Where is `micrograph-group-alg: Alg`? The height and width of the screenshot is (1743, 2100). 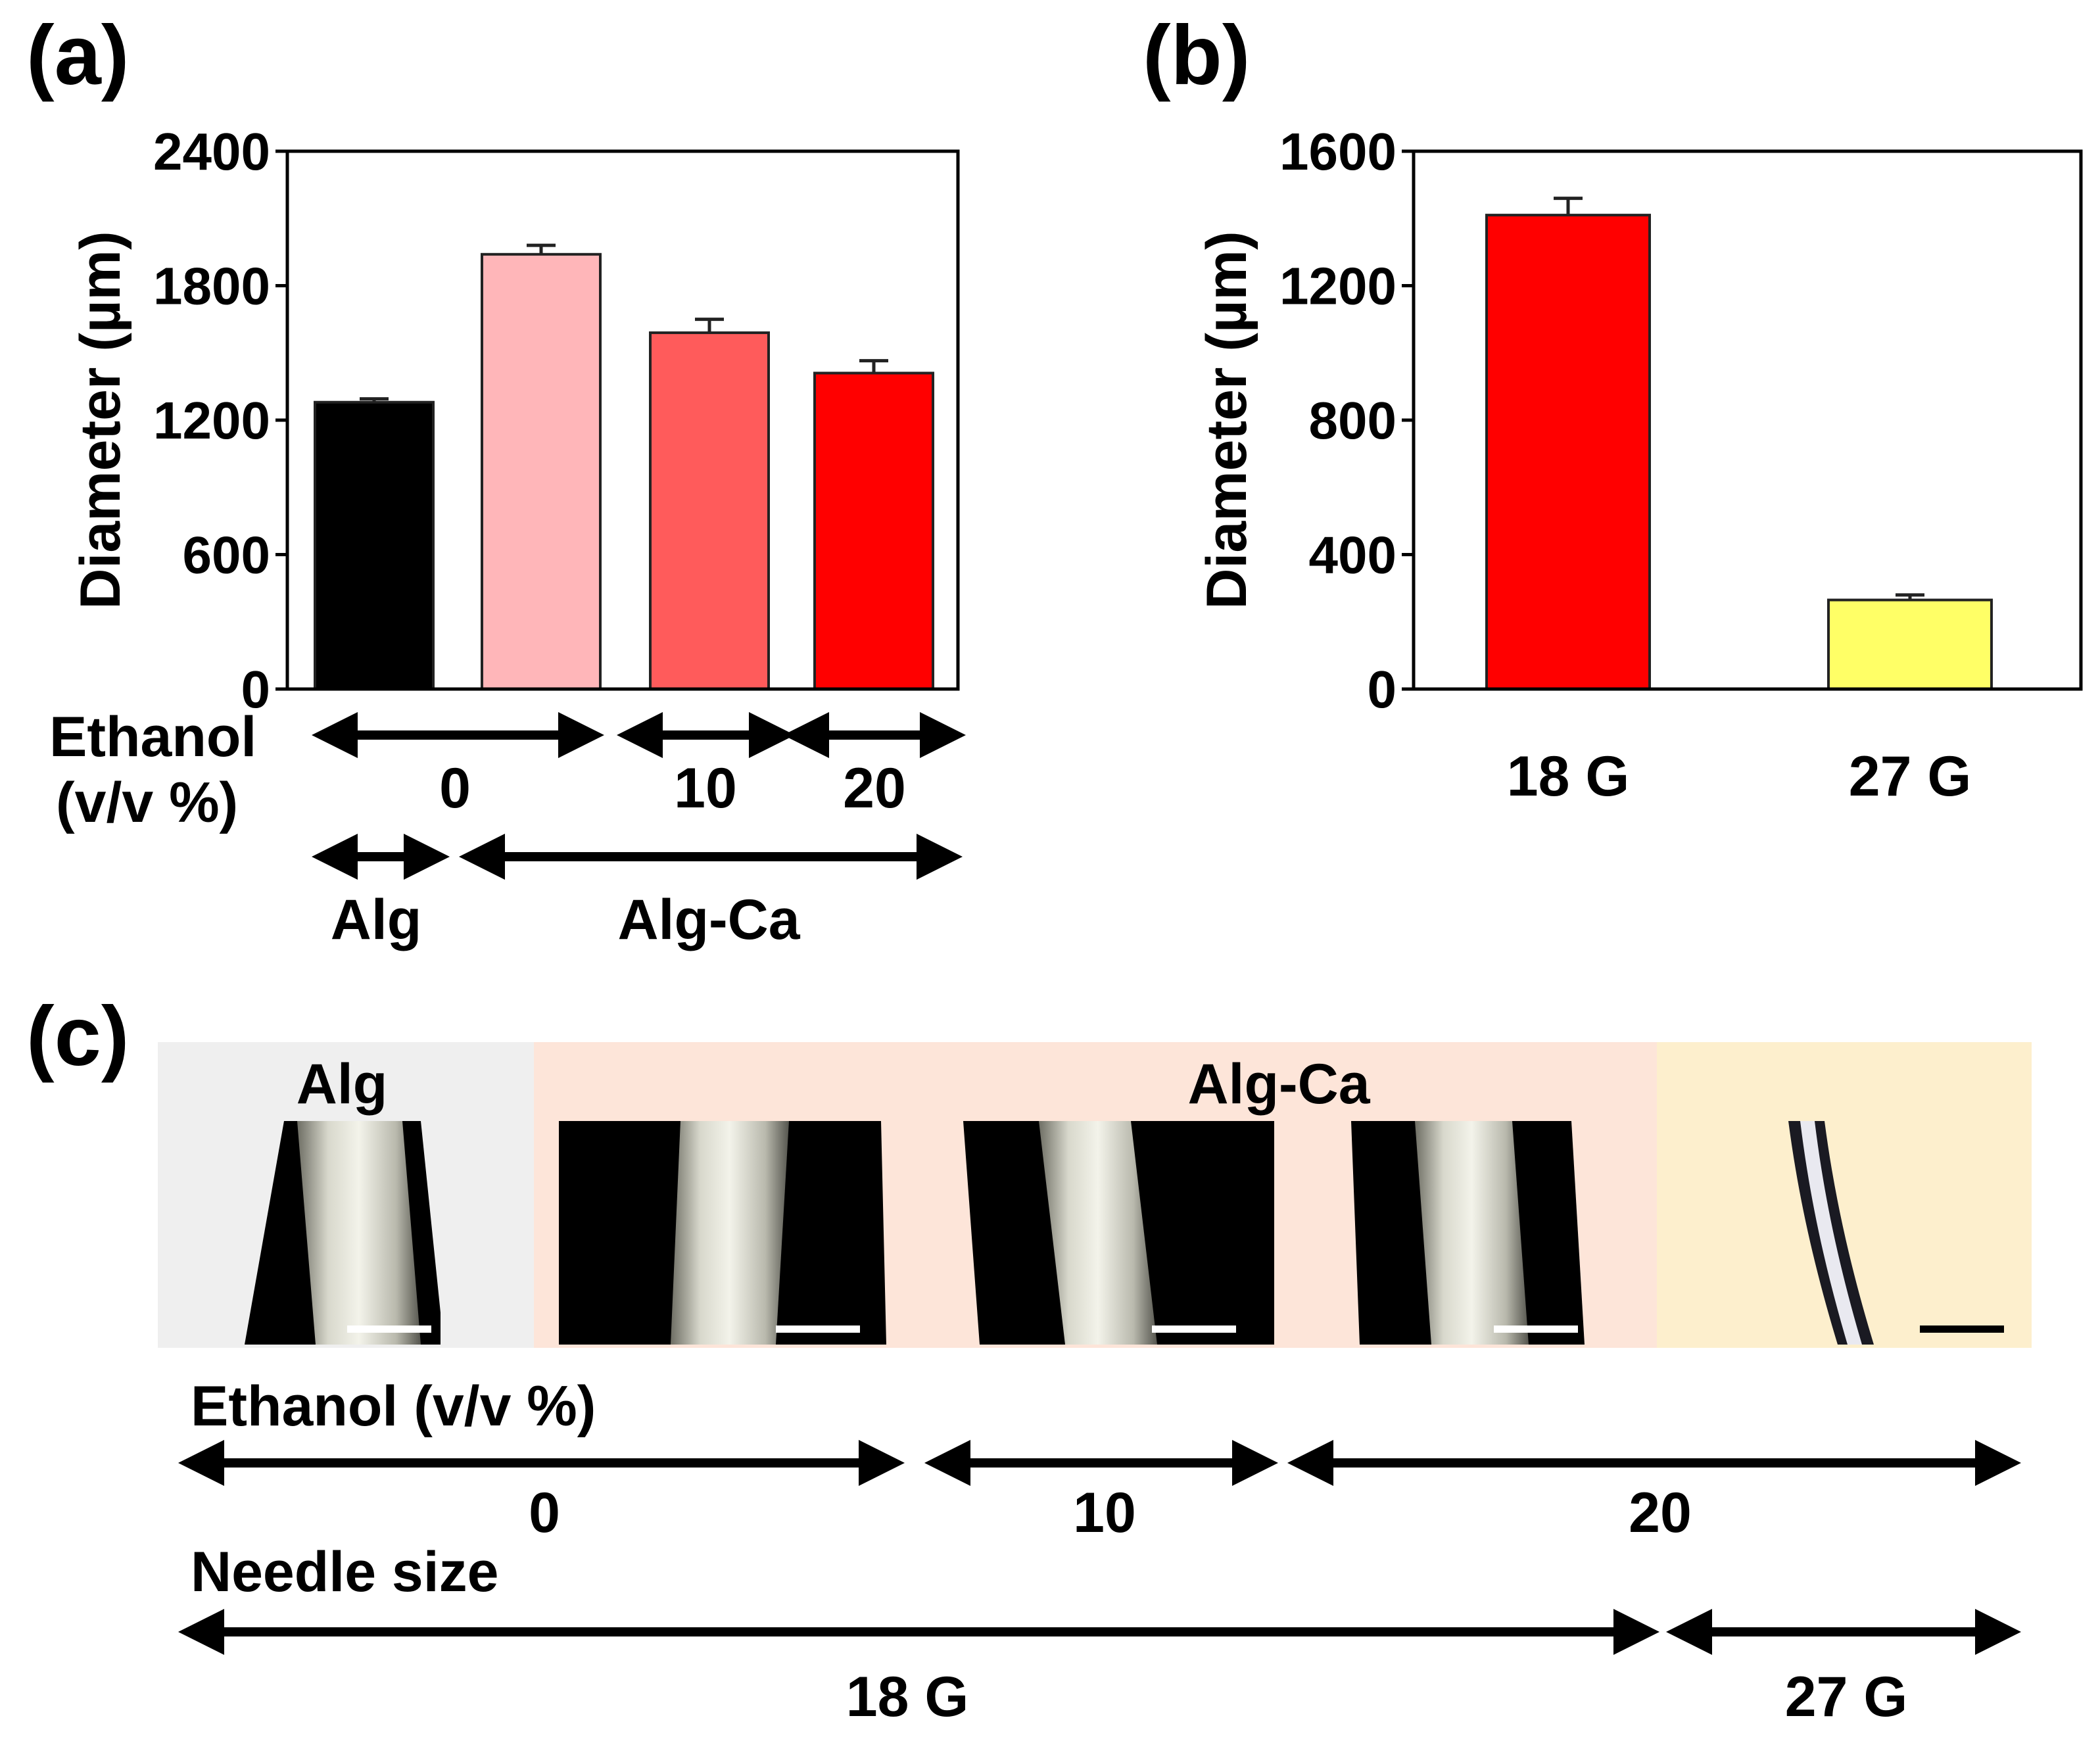 micrograph-group-alg: Alg is located at coordinates (343, 1084).